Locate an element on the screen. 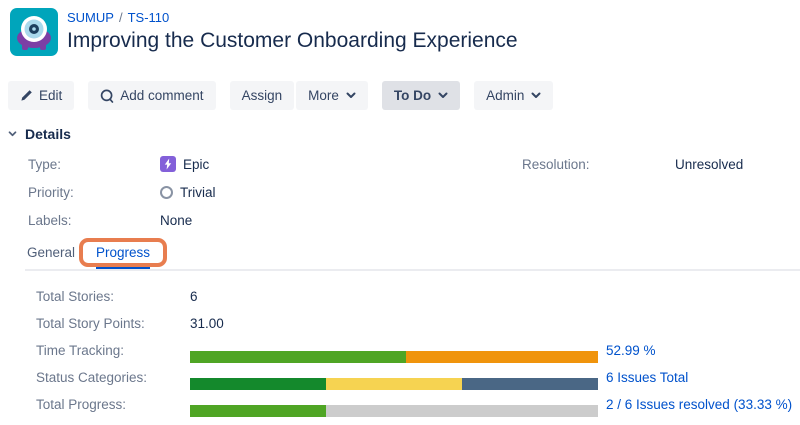 This screenshot has height=425, width=800. time-tracking-bar is located at coordinates (394, 356).